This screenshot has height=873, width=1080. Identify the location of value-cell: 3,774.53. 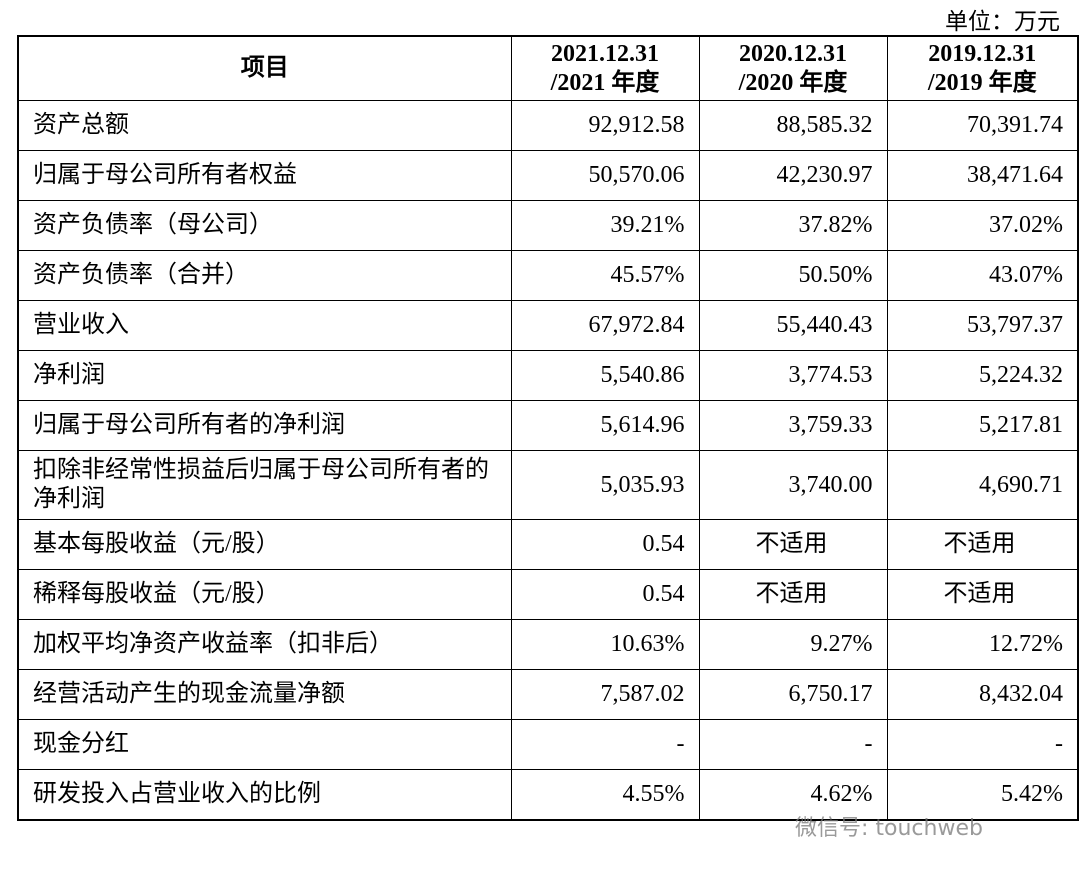
(793, 375).